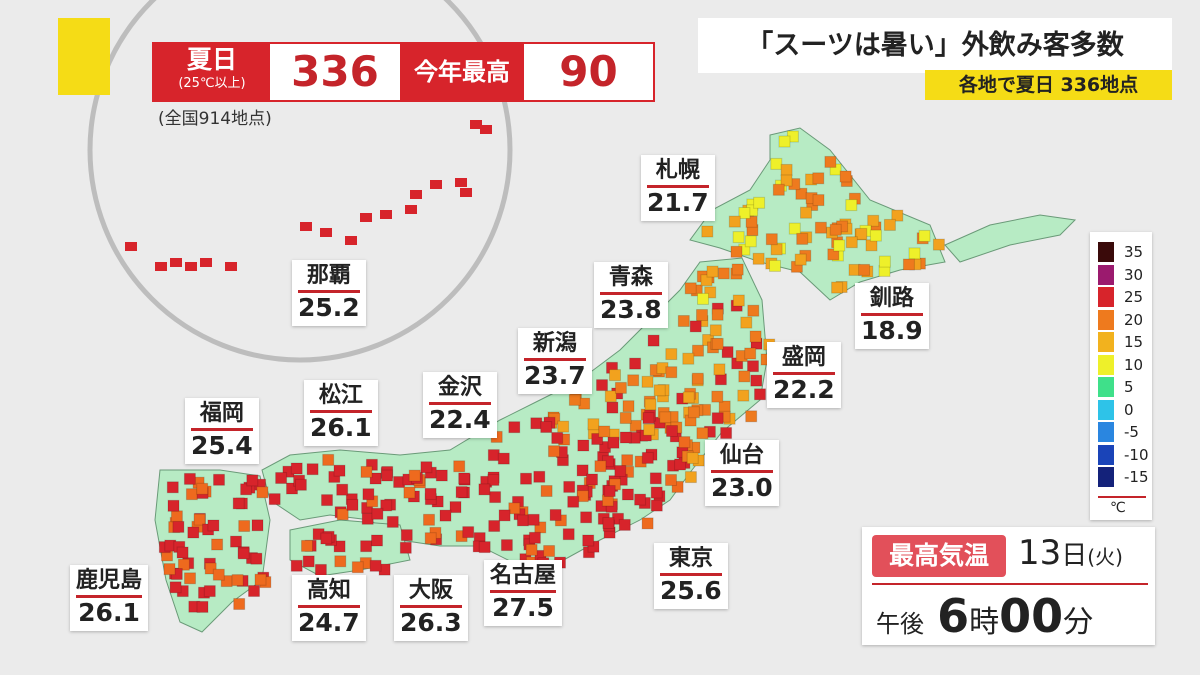  Describe the element at coordinates (1134, 252) in the screenshot. I see `legend-label: 35` at that location.